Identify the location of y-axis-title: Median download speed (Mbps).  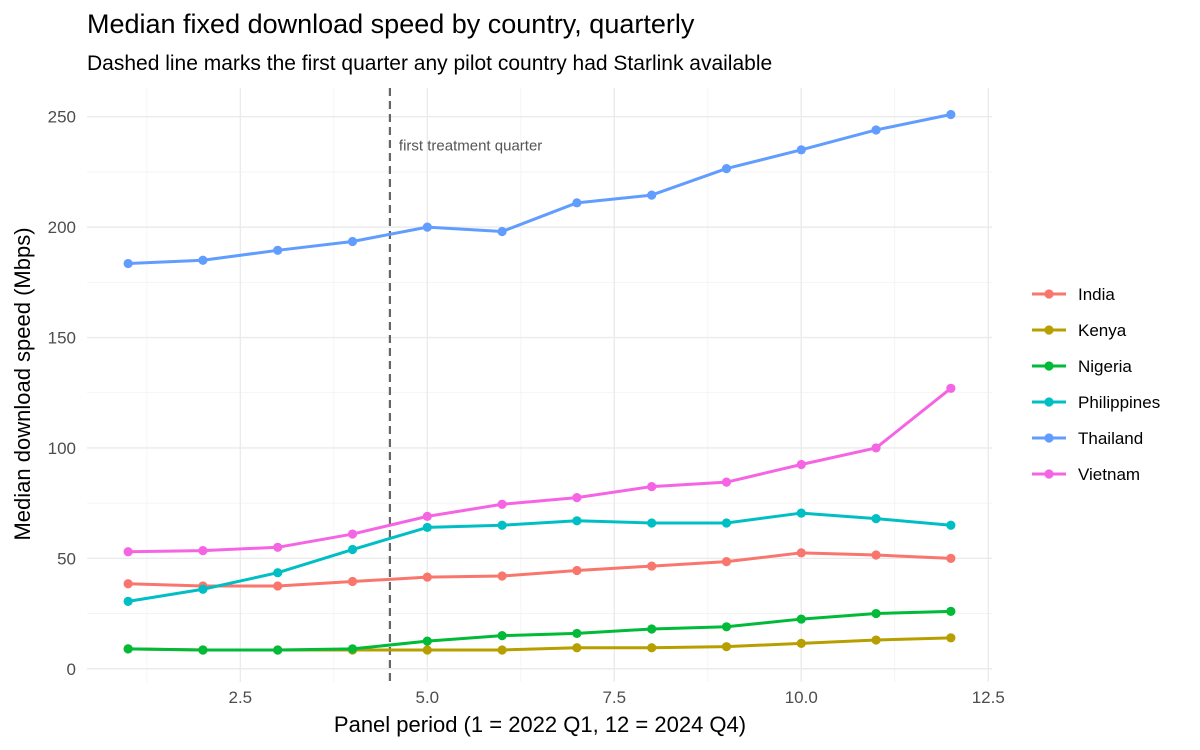
(22, 383).